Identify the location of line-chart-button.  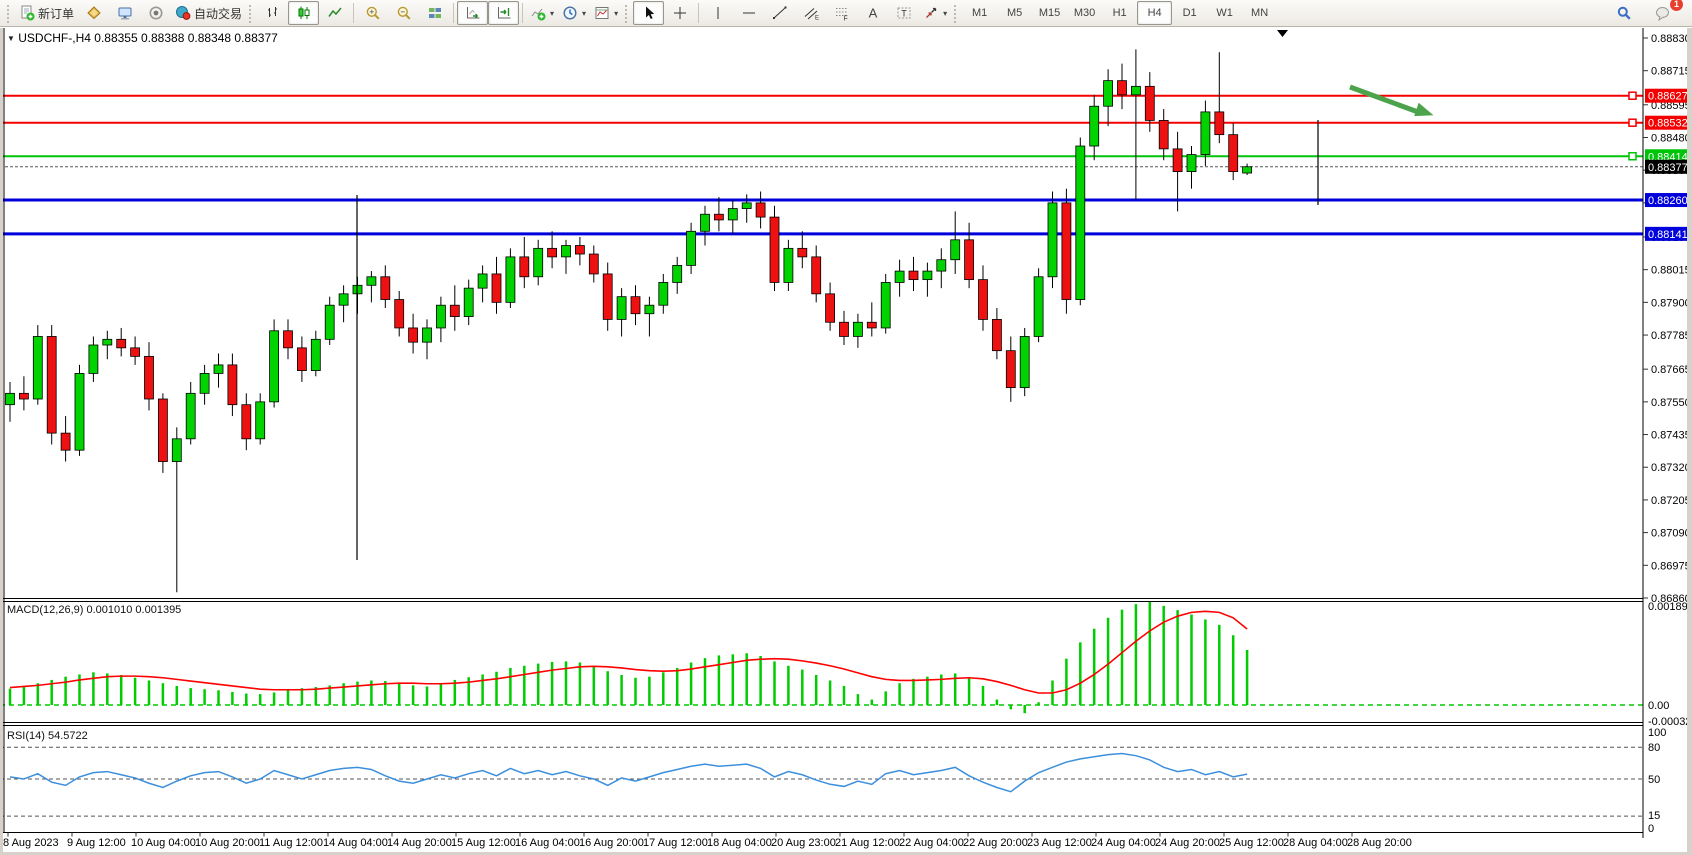
(334, 13).